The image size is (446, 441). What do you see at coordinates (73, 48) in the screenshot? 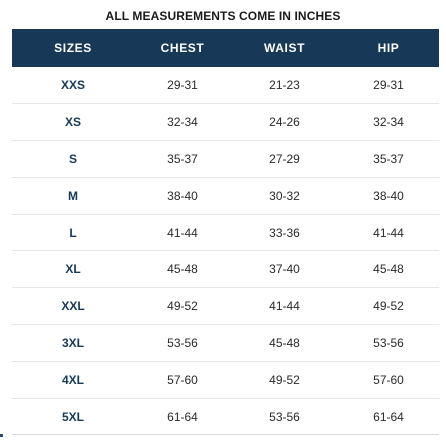
I see `header-sizes: SIZES` at bounding box center [73, 48].